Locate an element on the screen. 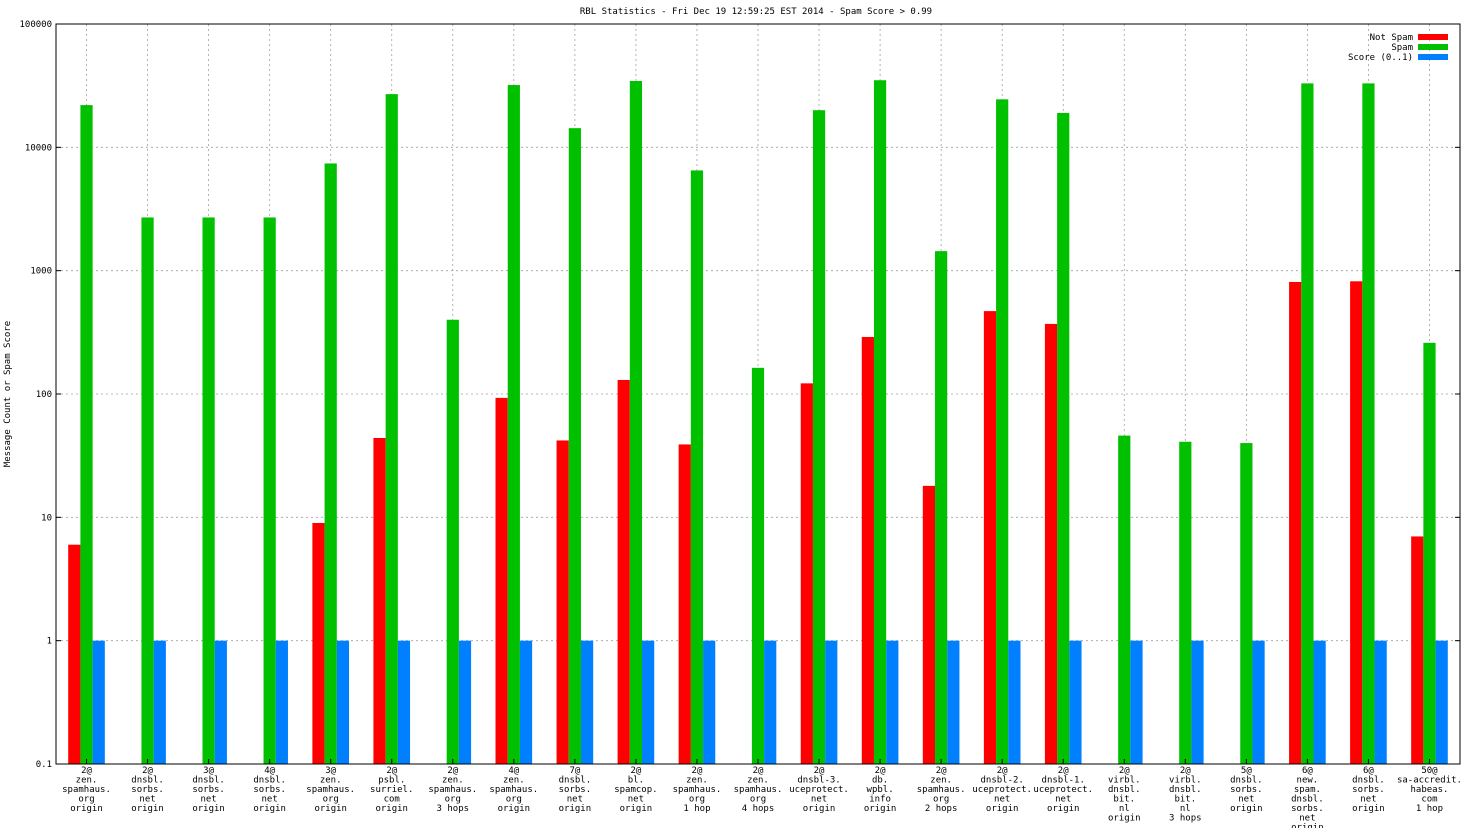  y-tick-label: 1000 is located at coordinates (41, 272).